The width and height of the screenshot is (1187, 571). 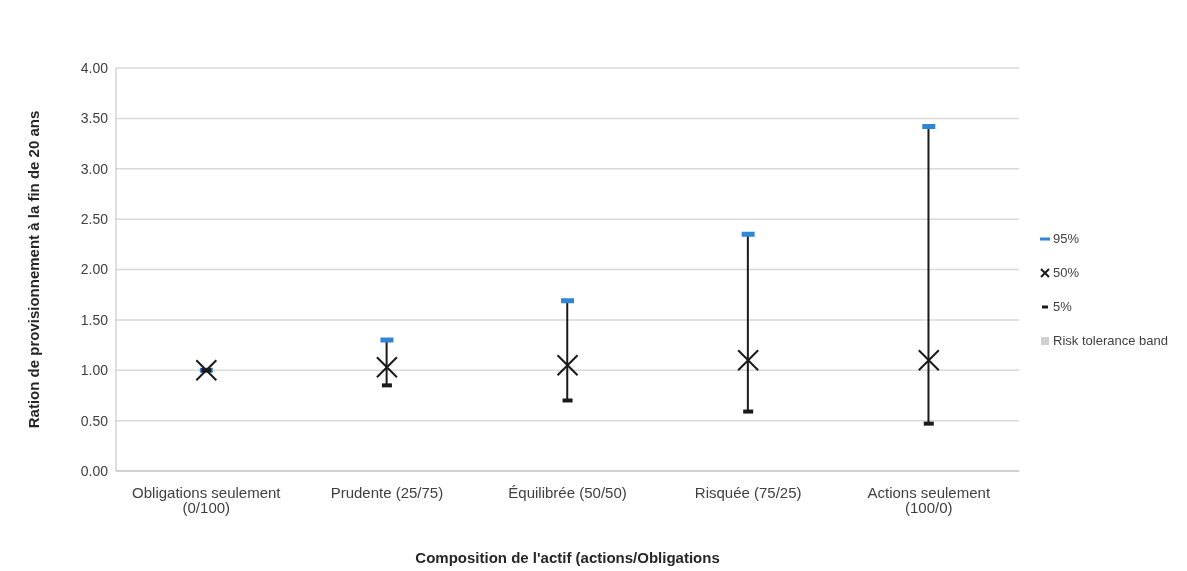 What do you see at coordinates (567, 557) in the screenshot?
I see `x-axis-title: Composition de l'actif (actions/Obligations` at bounding box center [567, 557].